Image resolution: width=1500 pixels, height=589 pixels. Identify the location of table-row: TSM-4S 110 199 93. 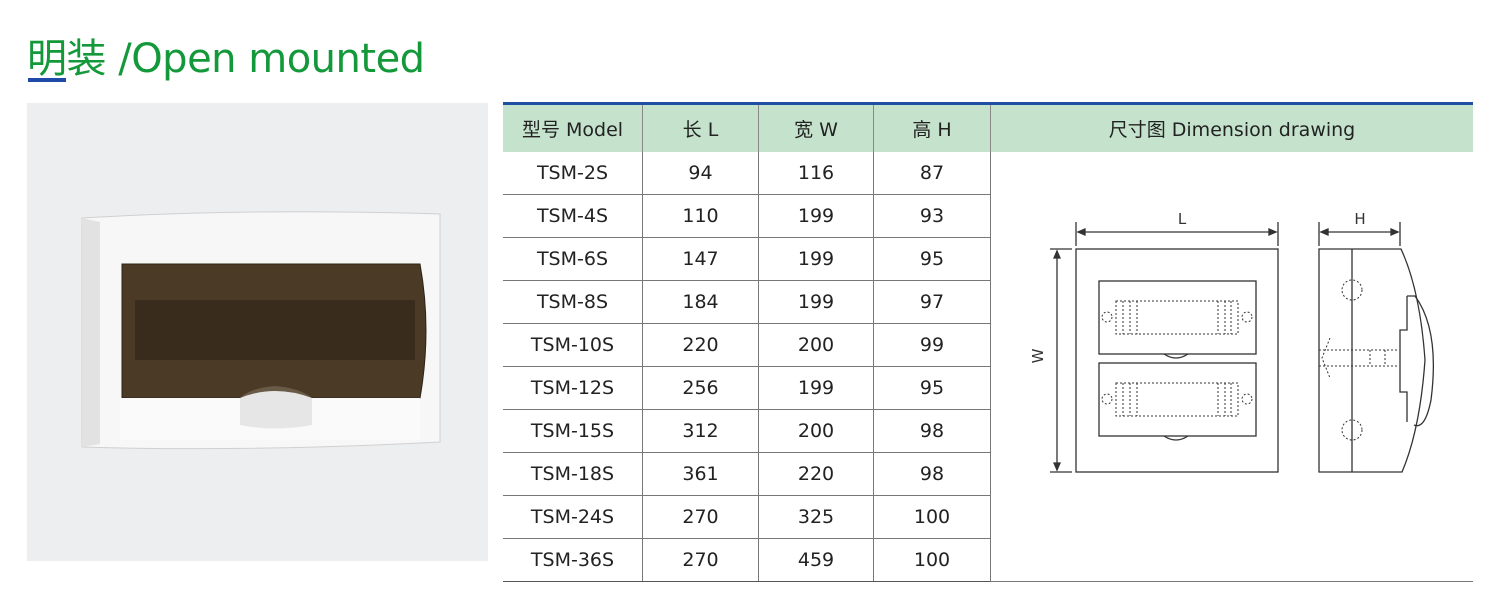
(988, 216).